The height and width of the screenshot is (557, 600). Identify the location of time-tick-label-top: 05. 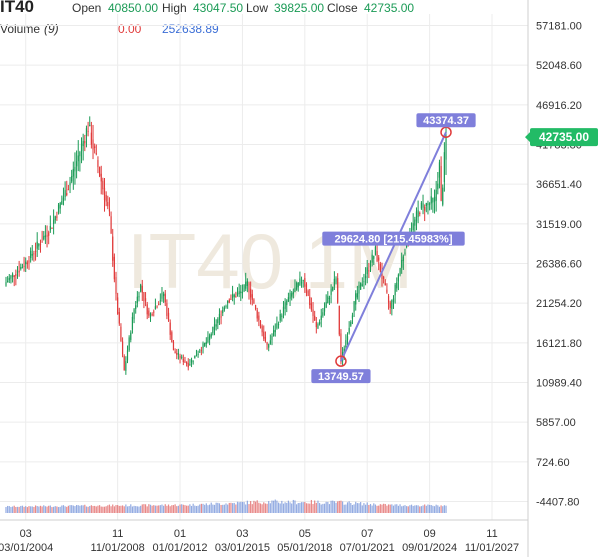
(305, 534).